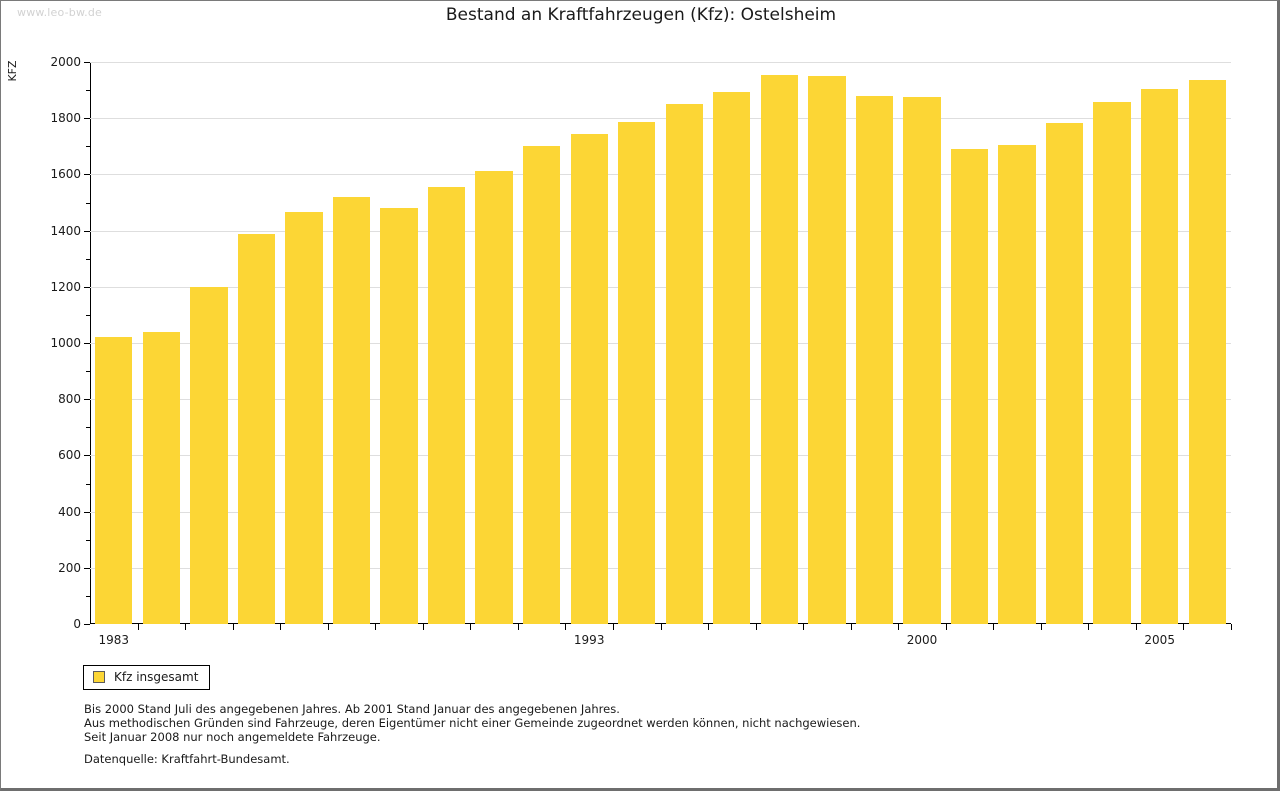  What do you see at coordinates (114, 640) in the screenshot?
I see `x-axis-tick-label: 1983` at bounding box center [114, 640].